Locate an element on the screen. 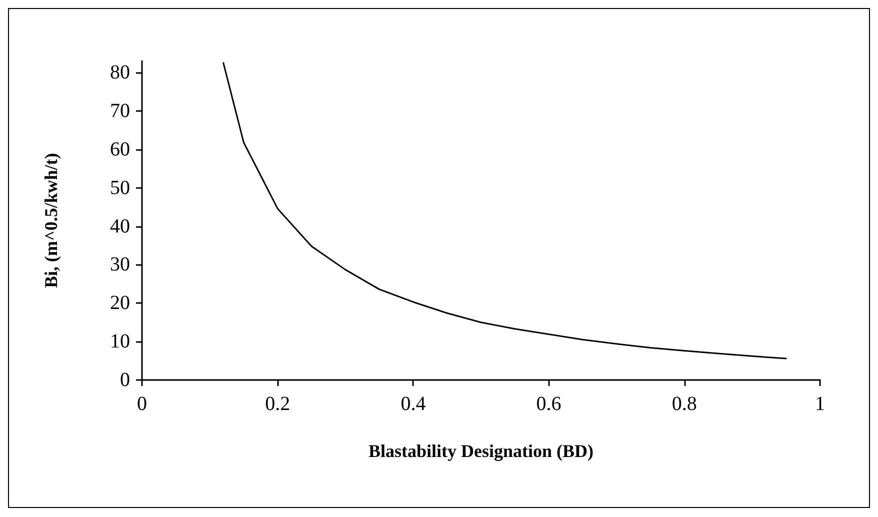  y-axis-title: Bi, (m^0.5/kwh/t) is located at coordinates (51, 220).